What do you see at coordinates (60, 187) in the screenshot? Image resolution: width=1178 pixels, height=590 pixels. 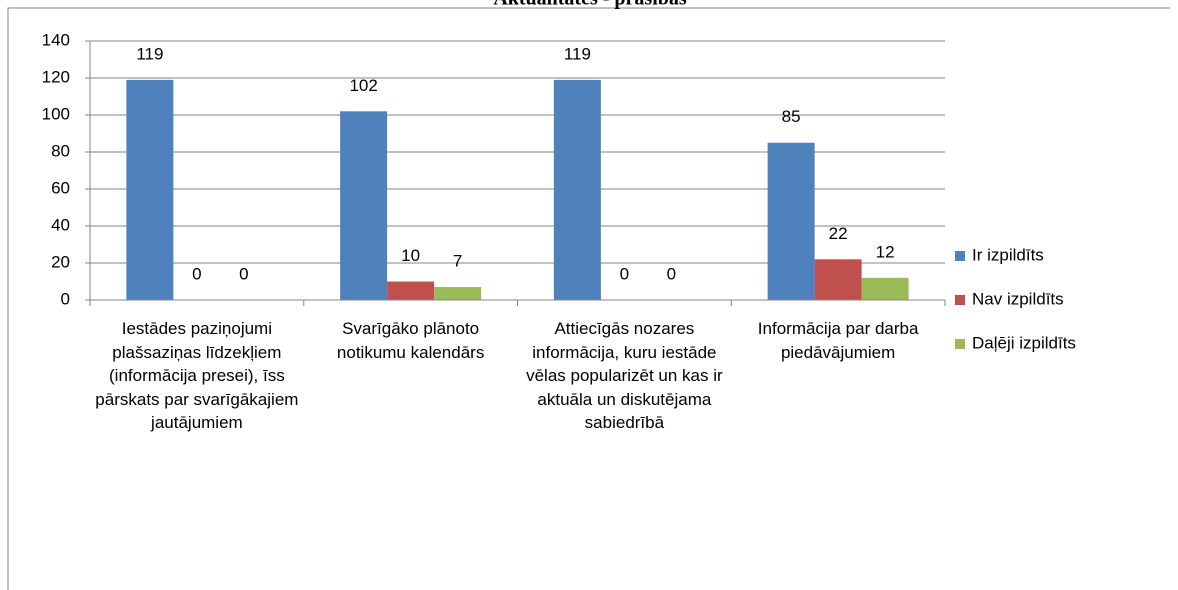 I see `y-tick-label: 60` at bounding box center [60, 187].